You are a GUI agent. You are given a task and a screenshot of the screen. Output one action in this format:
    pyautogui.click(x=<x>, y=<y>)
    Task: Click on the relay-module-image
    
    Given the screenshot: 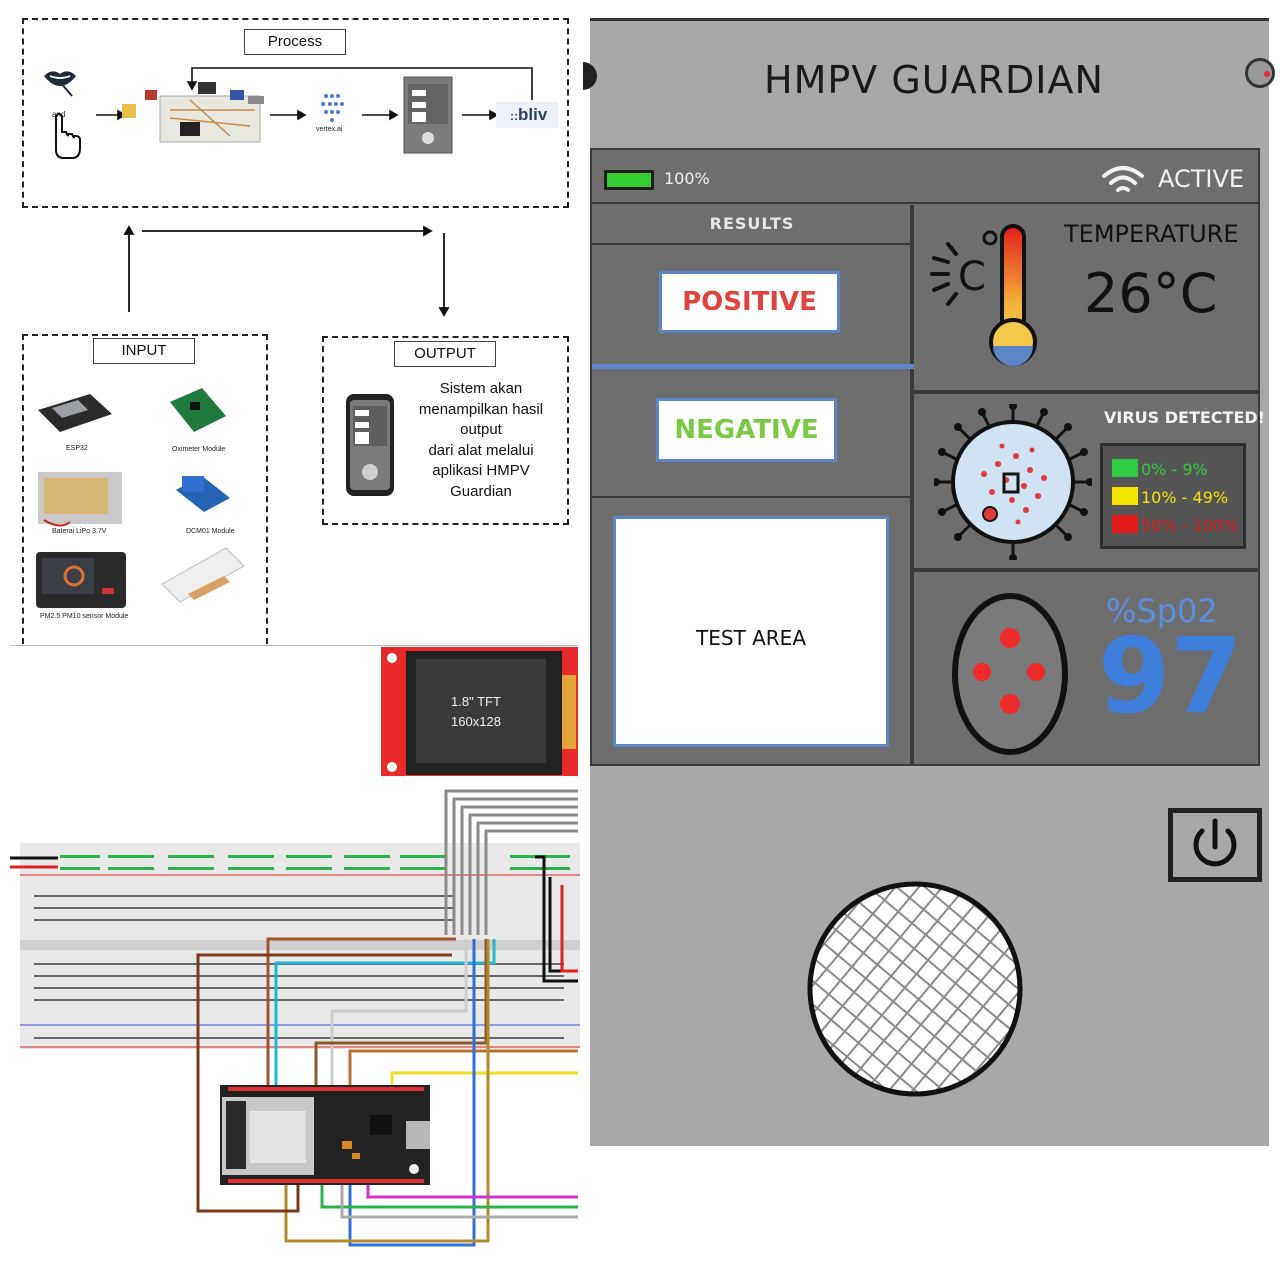 What is the action you would take?
    pyautogui.click(x=203, y=494)
    